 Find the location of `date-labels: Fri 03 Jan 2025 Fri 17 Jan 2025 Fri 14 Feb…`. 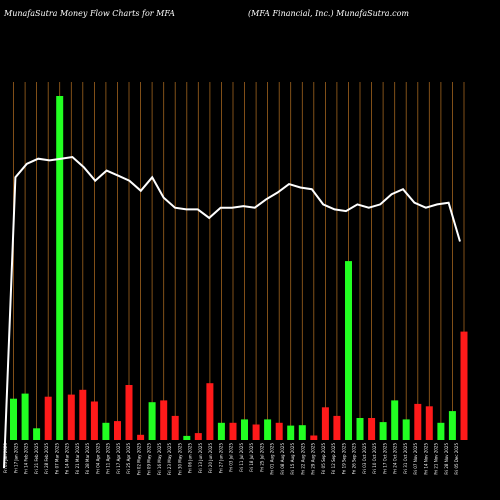

date-labels: Fri 03 Jan 2025 Fri 17 Jan 2025 Fri 14 Feb… is located at coordinates (231, 459).